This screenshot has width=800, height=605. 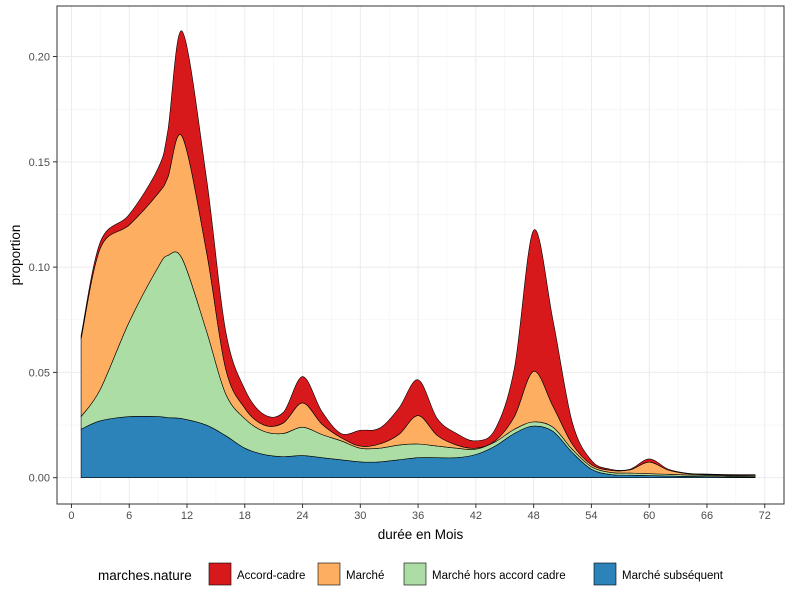 I want to click on y-tick-label: 0.00, so click(x=39, y=479).